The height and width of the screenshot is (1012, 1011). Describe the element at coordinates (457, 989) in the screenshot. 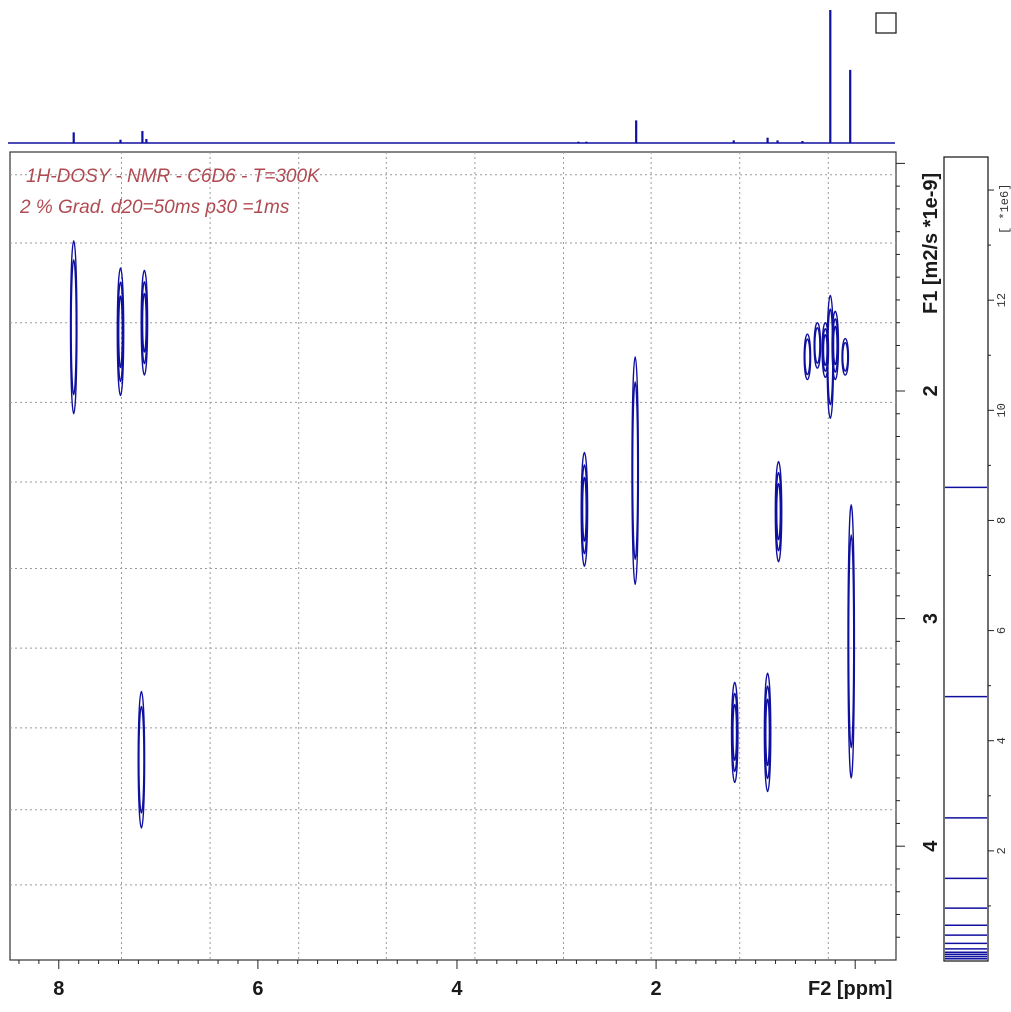

I see `x-tick-label: 4` at that location.